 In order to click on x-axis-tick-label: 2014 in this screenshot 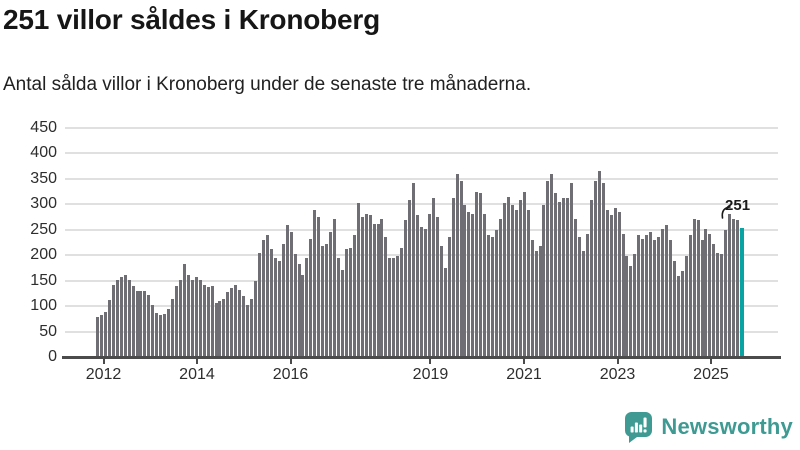, I will do `click(197, 374)`.